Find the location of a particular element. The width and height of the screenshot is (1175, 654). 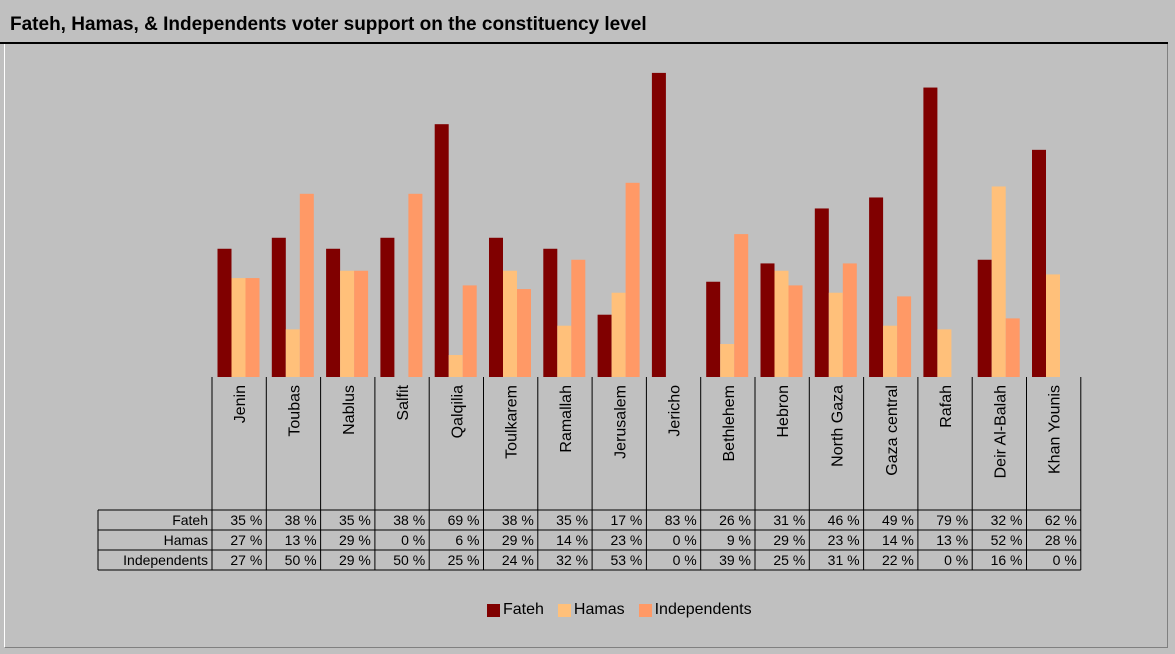

legend-item-hamas: Hamas is located at coordinates (591, 610).